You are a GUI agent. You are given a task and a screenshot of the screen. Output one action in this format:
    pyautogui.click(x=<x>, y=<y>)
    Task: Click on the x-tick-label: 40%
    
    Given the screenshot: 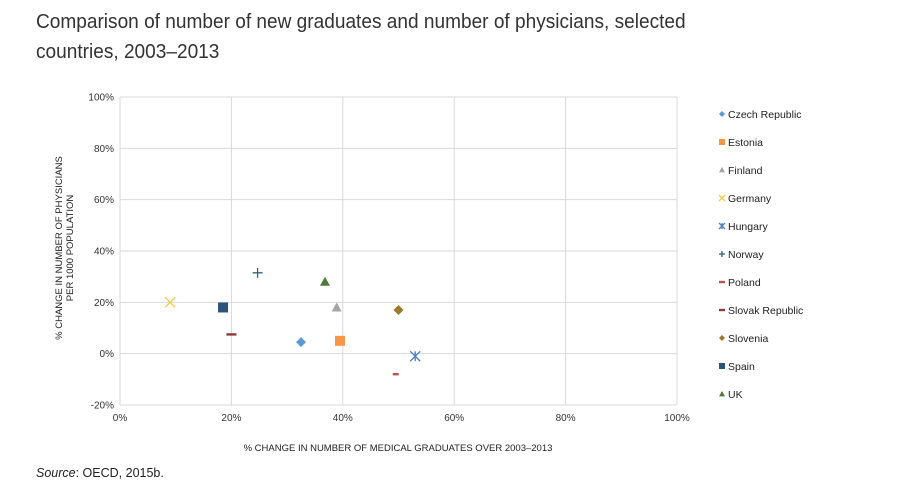 What is the action you would take?
    pyautogui.click(x=343, y=418)
    